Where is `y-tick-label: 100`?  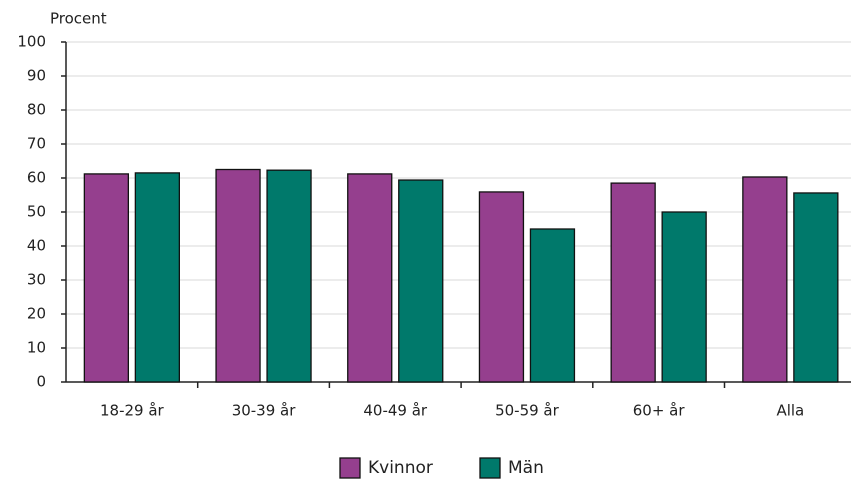
y-tick-label: 100 is located at coordinates (31, 42).